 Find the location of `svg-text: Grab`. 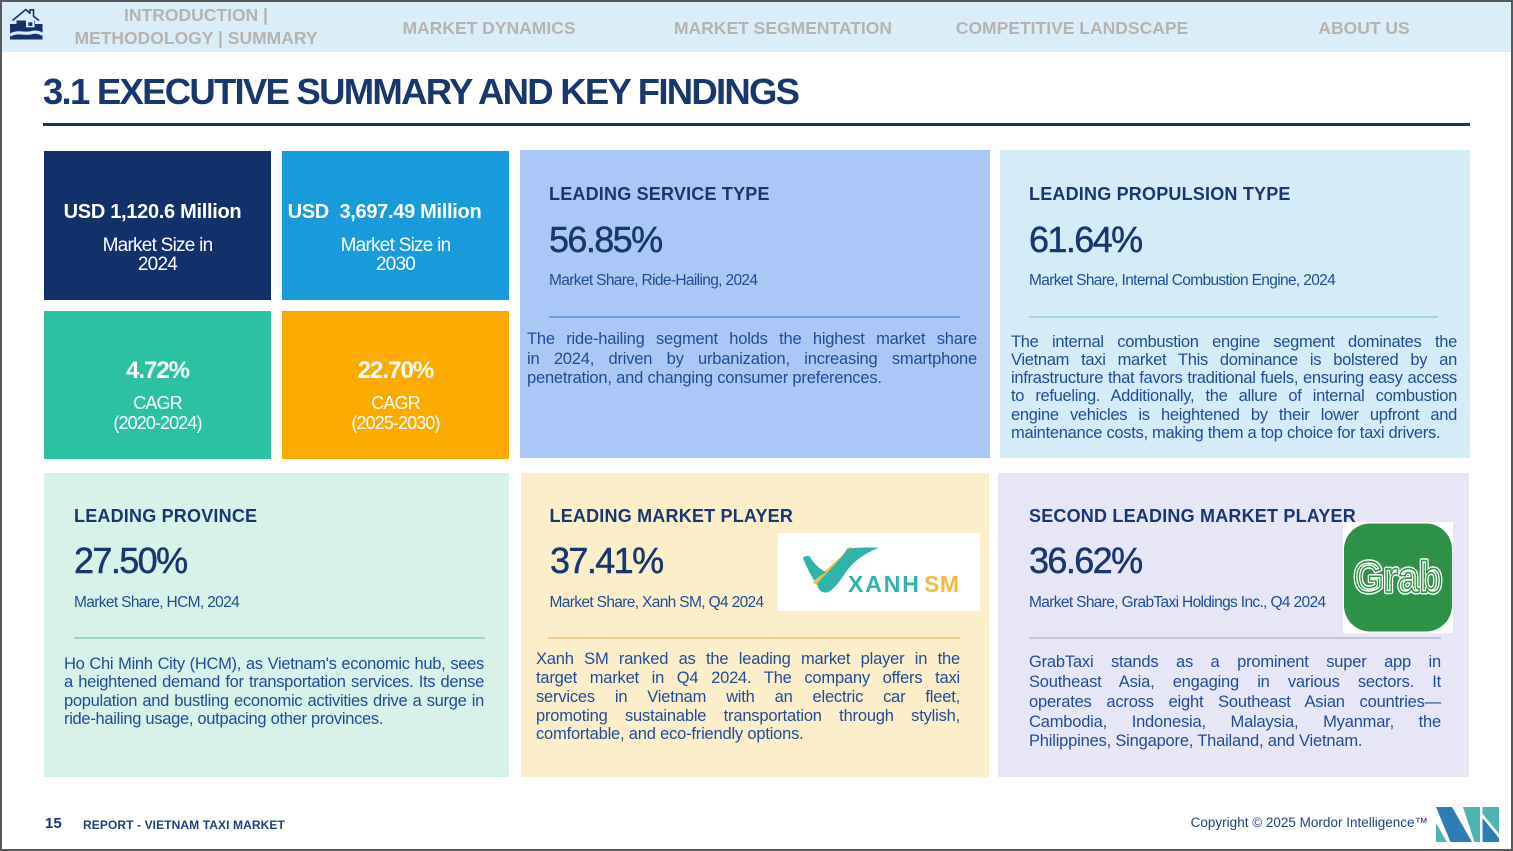

svg-text: Grab is located at coordinates (1398, 577).